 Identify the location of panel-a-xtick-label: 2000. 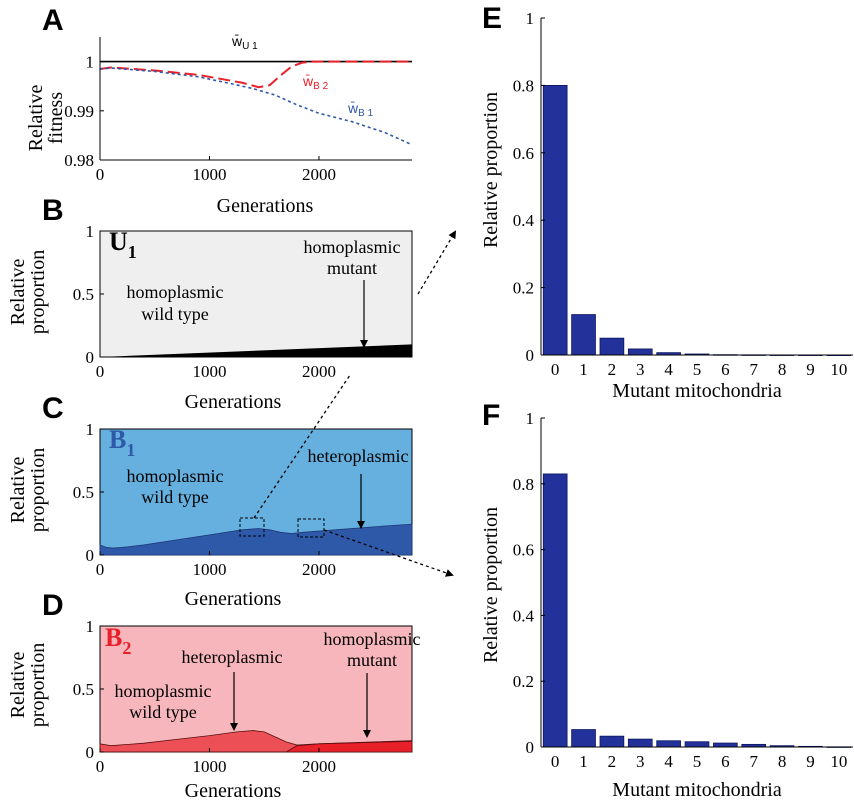
(319, 174).